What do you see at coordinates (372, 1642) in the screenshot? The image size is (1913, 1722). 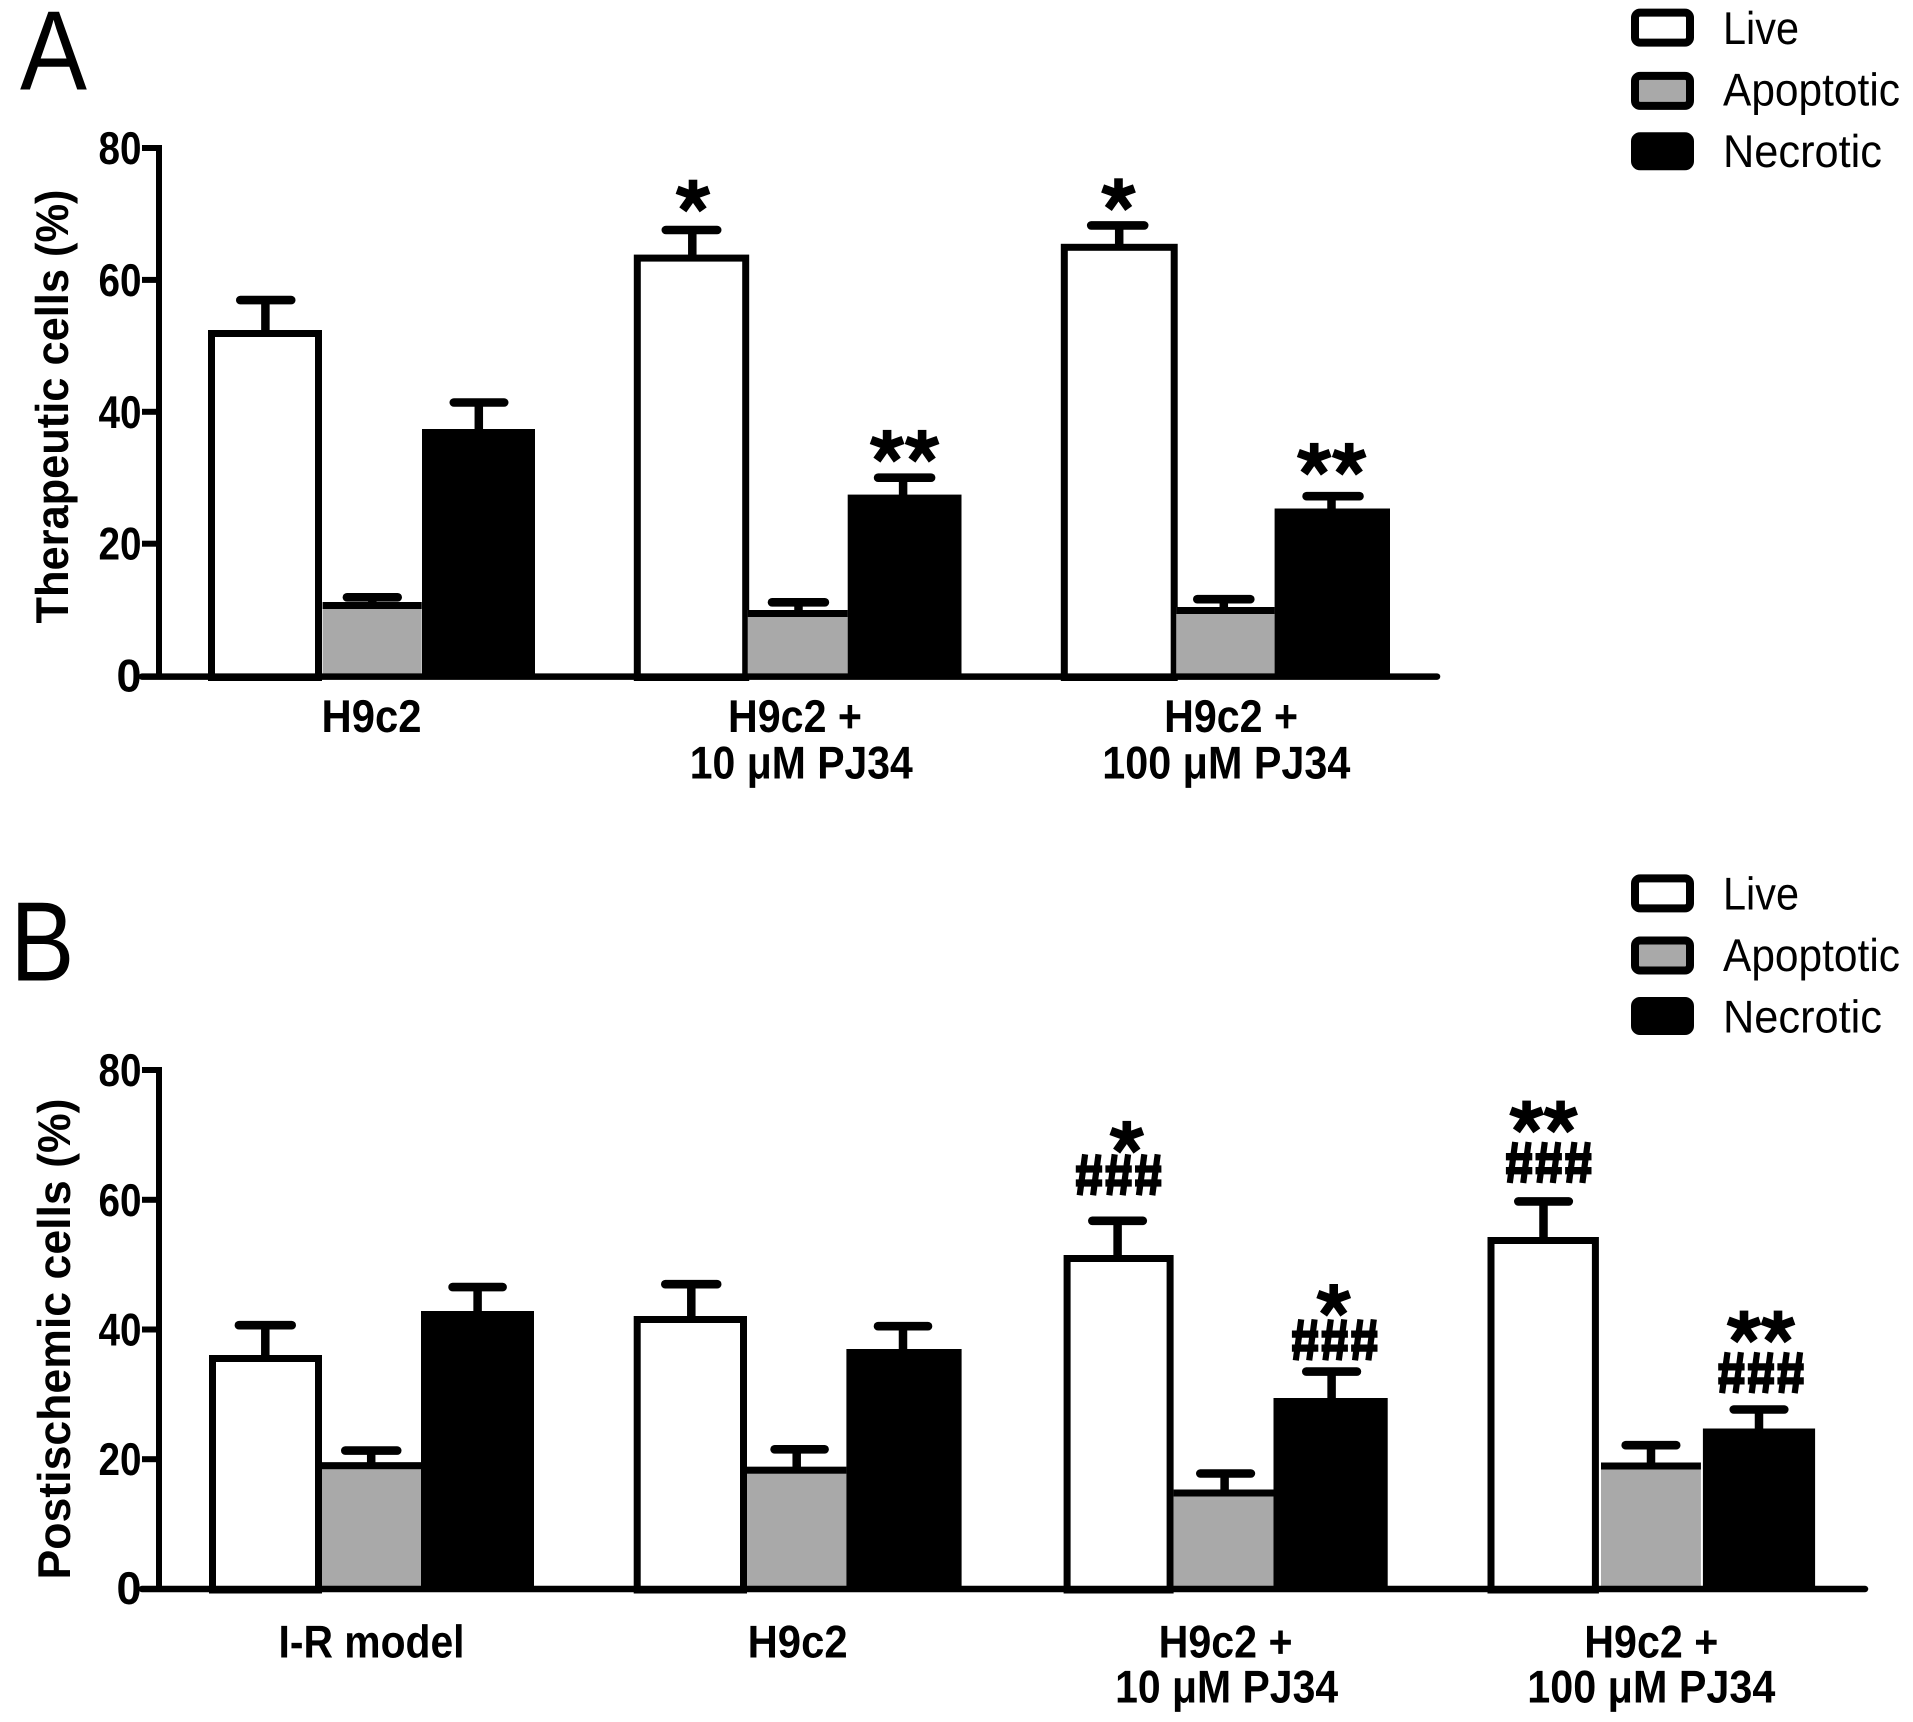 I see `svg-text: I-R model` at bounding box center [372, 1642].